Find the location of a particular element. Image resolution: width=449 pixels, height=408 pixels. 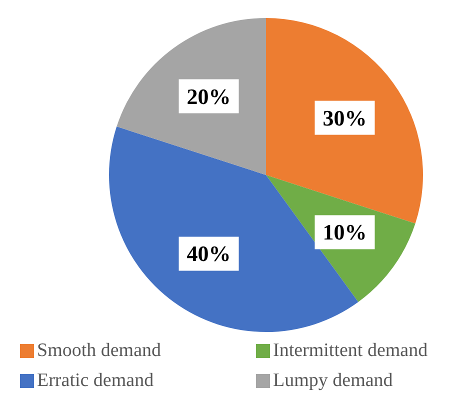

data-label: 20% is located at coordinates (208, 96).